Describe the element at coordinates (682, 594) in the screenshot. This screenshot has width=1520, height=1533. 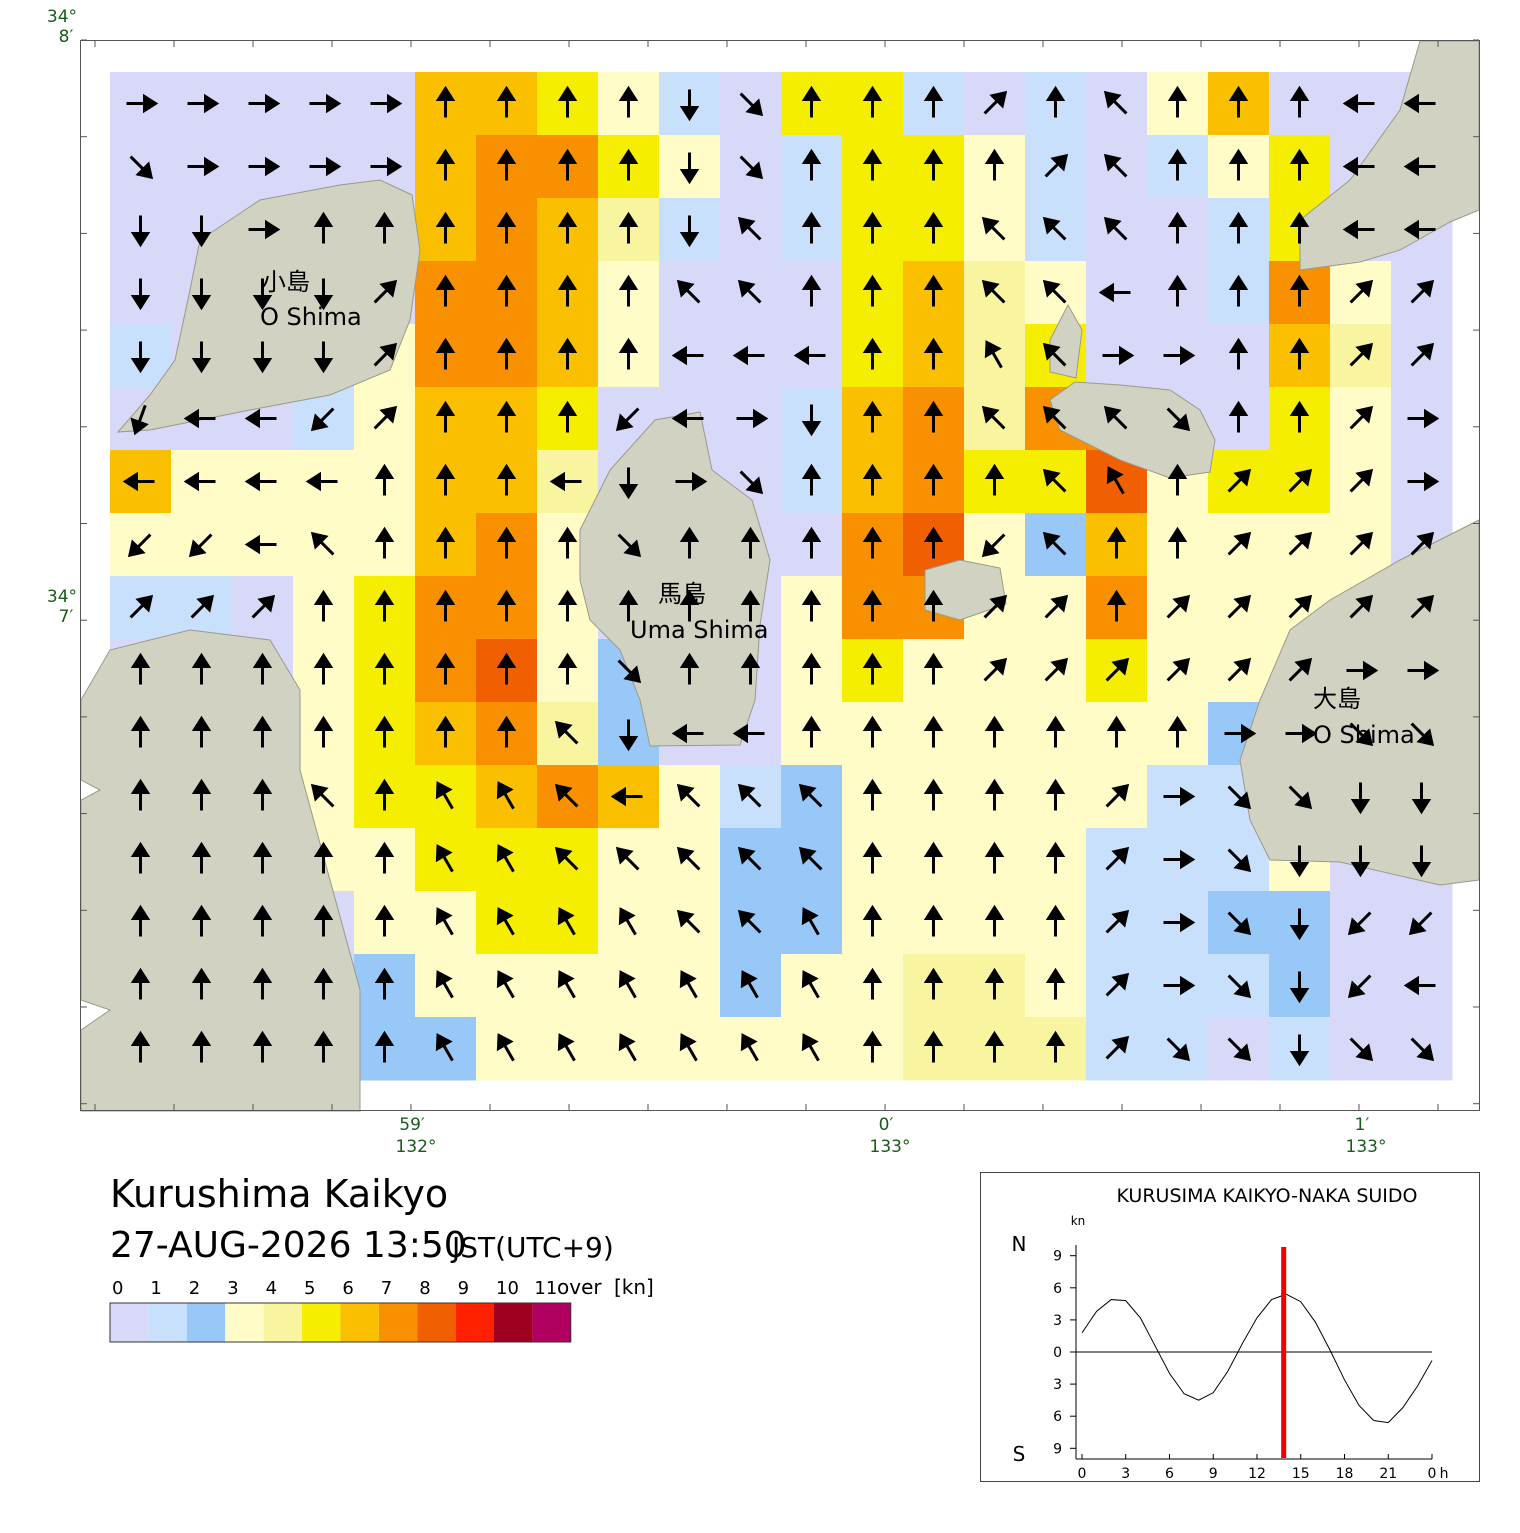
I see `place-ja: 馬島` at that location.